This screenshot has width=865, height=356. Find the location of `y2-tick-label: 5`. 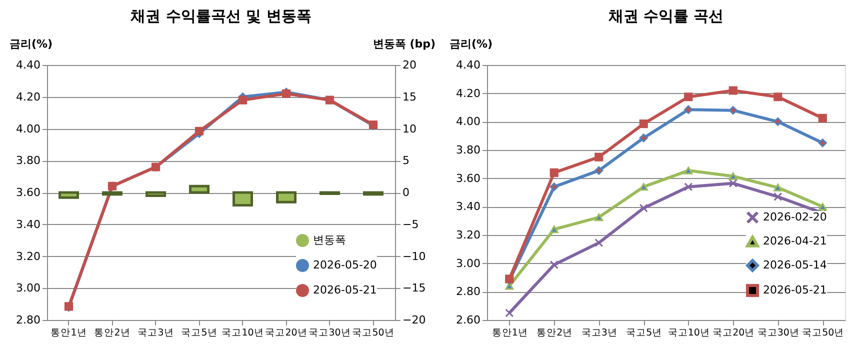

y2-tick-label: 5 is located at coordinates (406, 161).